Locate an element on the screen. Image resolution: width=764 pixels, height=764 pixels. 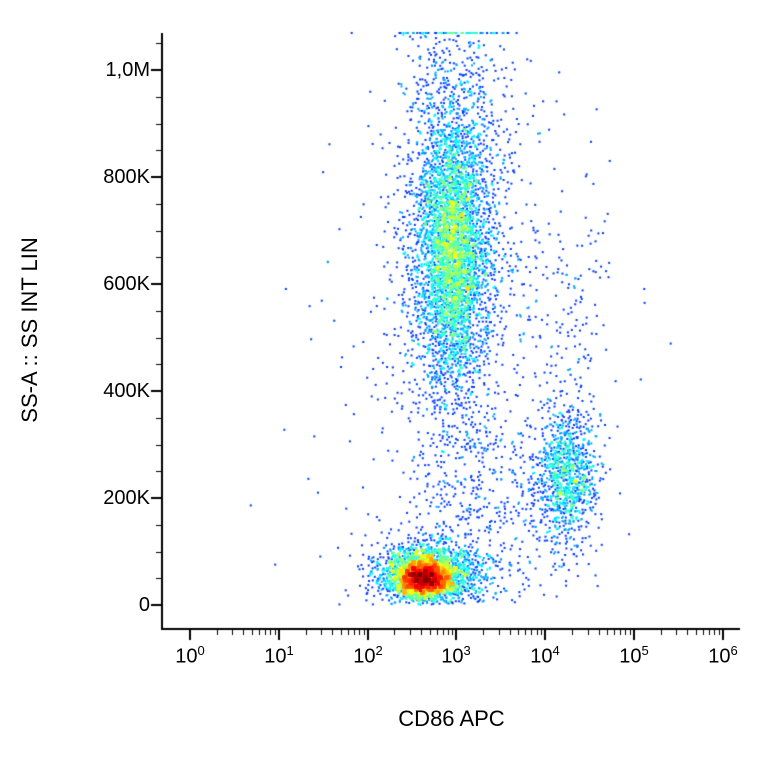
x-tick-label: 10⁰ is located at coordinates (189, 656).